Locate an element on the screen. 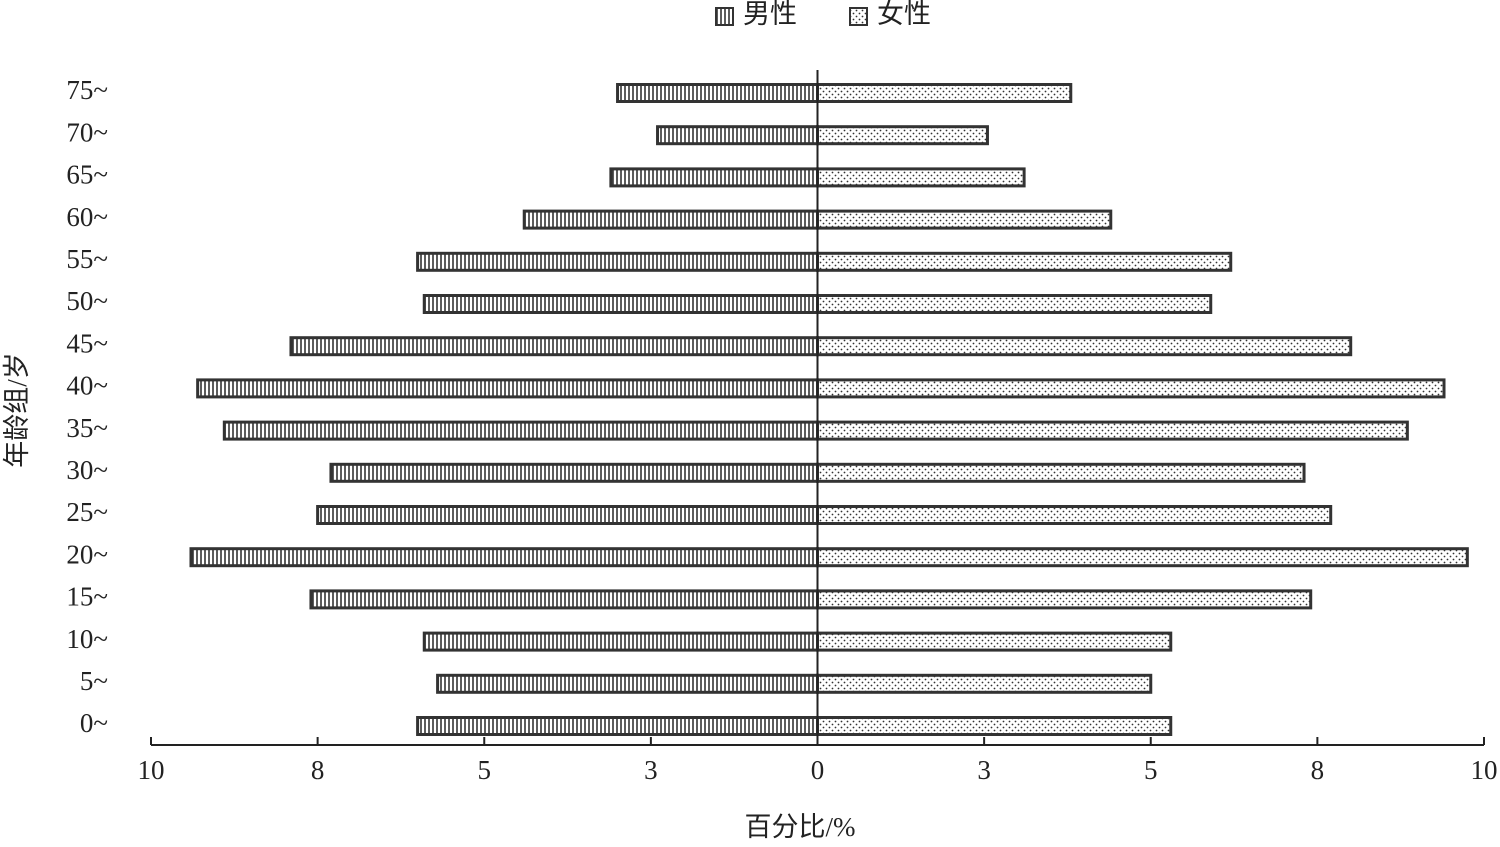  y-tick-label: 5~ is located at coordinates (94, 681).